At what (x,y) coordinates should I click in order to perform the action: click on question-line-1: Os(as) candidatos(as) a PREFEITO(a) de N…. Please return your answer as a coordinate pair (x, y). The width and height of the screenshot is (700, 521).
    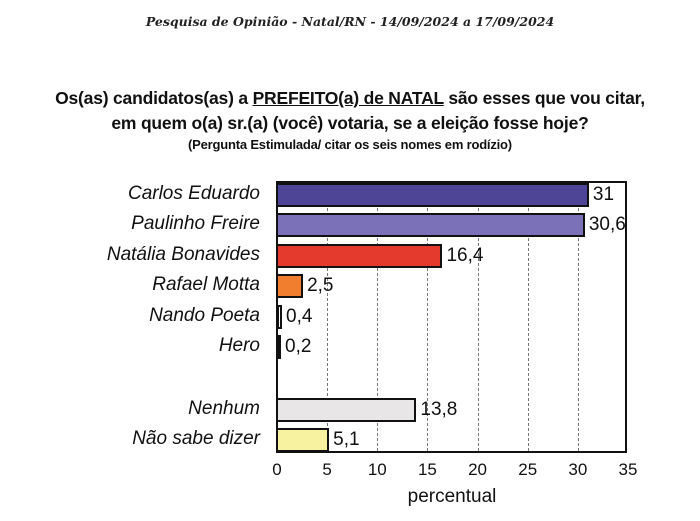
    Looking at the image, I should click on (350, 98).